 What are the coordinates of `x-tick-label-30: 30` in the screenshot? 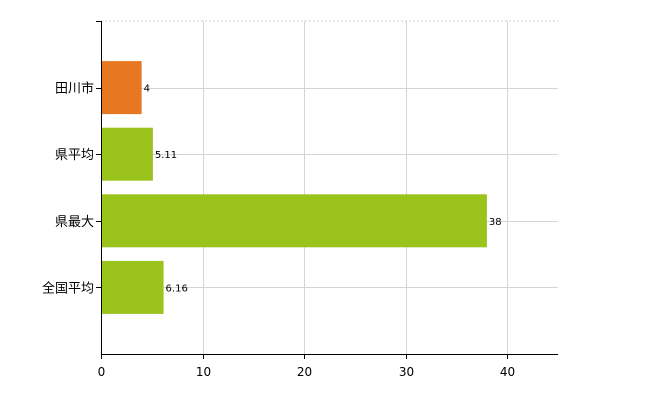 It's located at (406, 372).